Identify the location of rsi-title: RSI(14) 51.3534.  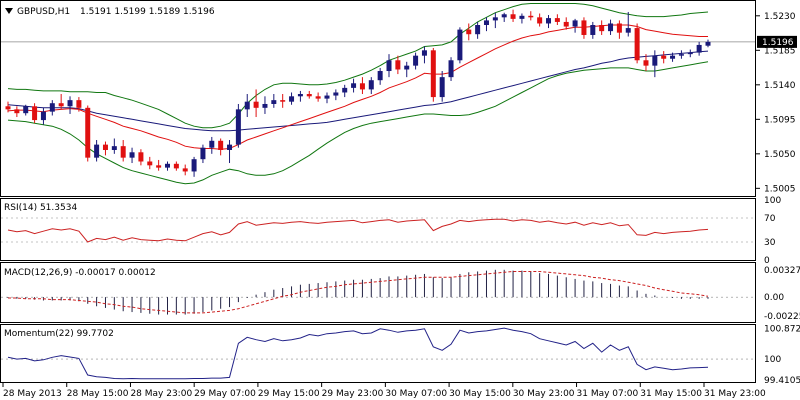
(40, 208).